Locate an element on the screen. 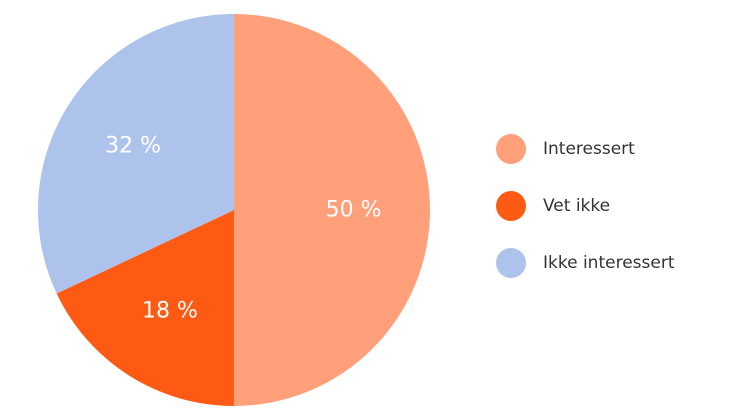 This screenshot has width=746, height=419. legend-label-vet-ikke: Vet ikke is located at coordinates (577, 206).